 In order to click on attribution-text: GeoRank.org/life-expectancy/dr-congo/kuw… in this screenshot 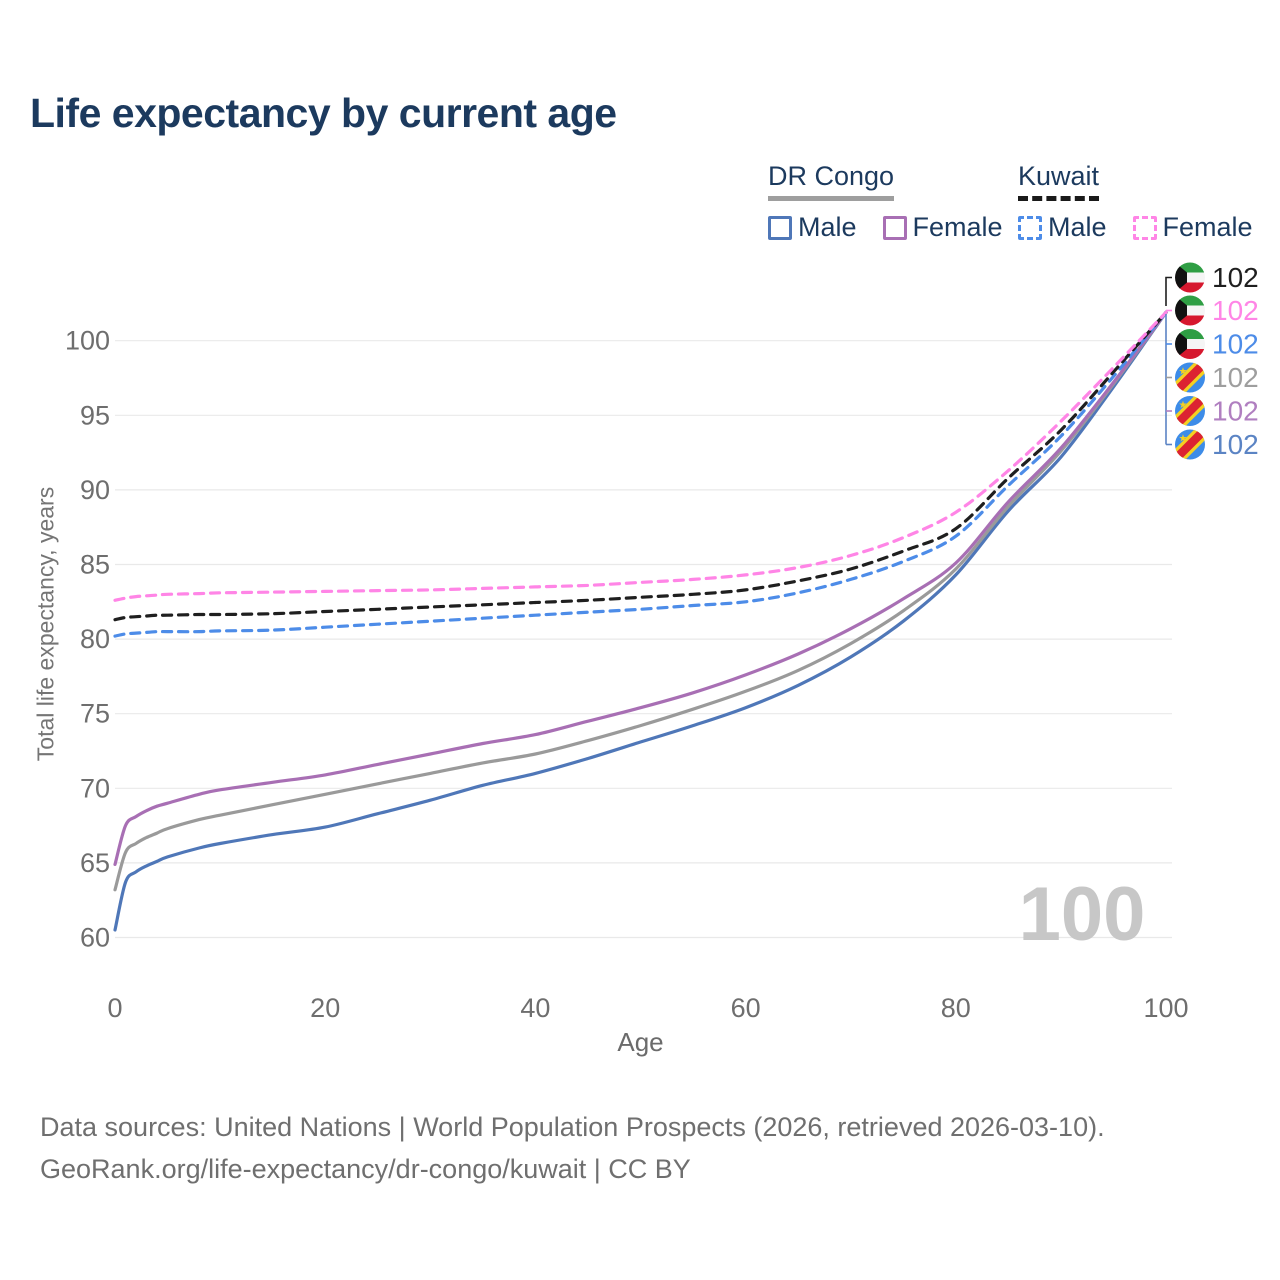, I will do `click(365, 1169)`.